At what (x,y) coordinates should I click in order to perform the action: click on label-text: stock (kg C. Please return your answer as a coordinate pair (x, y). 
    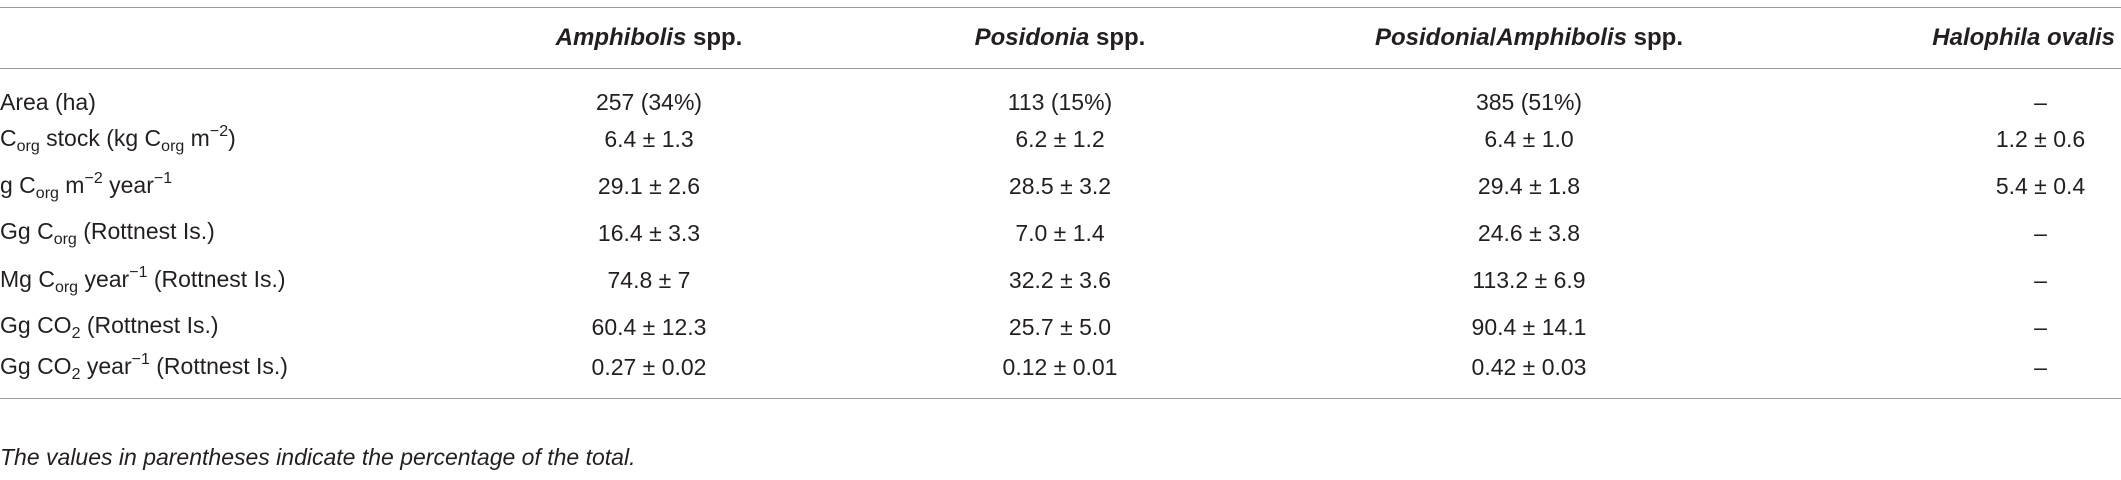
    Looking at the image, I should click on (100, 138).